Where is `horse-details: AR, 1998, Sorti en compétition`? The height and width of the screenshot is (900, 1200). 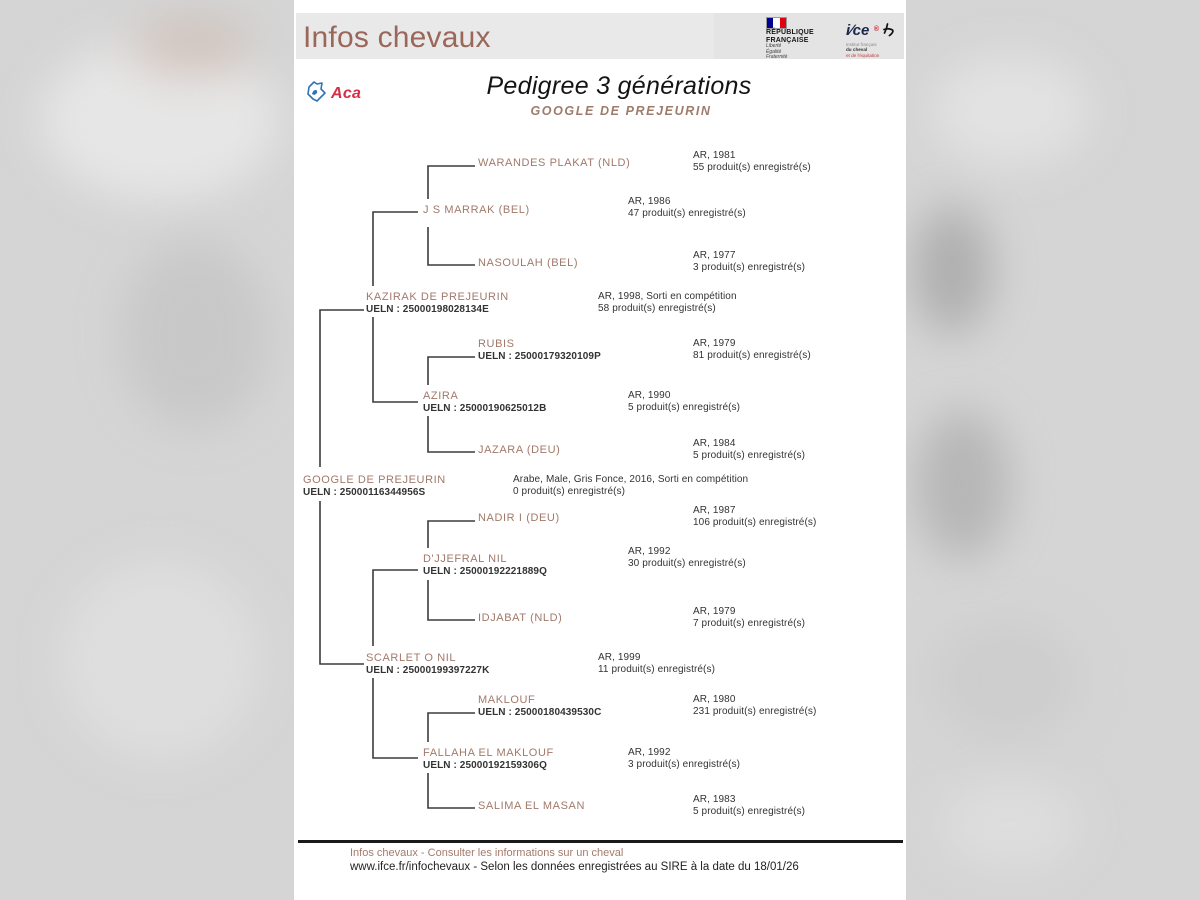
horse-details: AR, 1998, Sorti en compétition is located at coordinates (667, 296).